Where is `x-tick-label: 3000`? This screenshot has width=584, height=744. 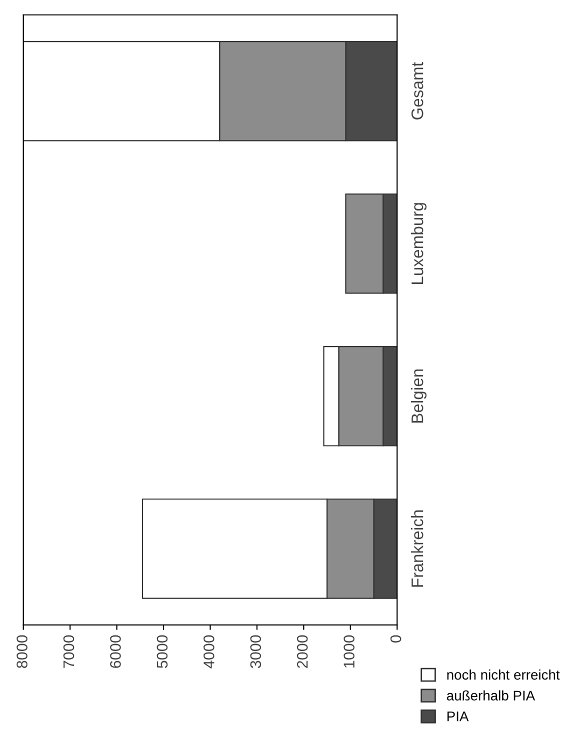
x-tick-label: 3000 is located at coordinates (256, 651).